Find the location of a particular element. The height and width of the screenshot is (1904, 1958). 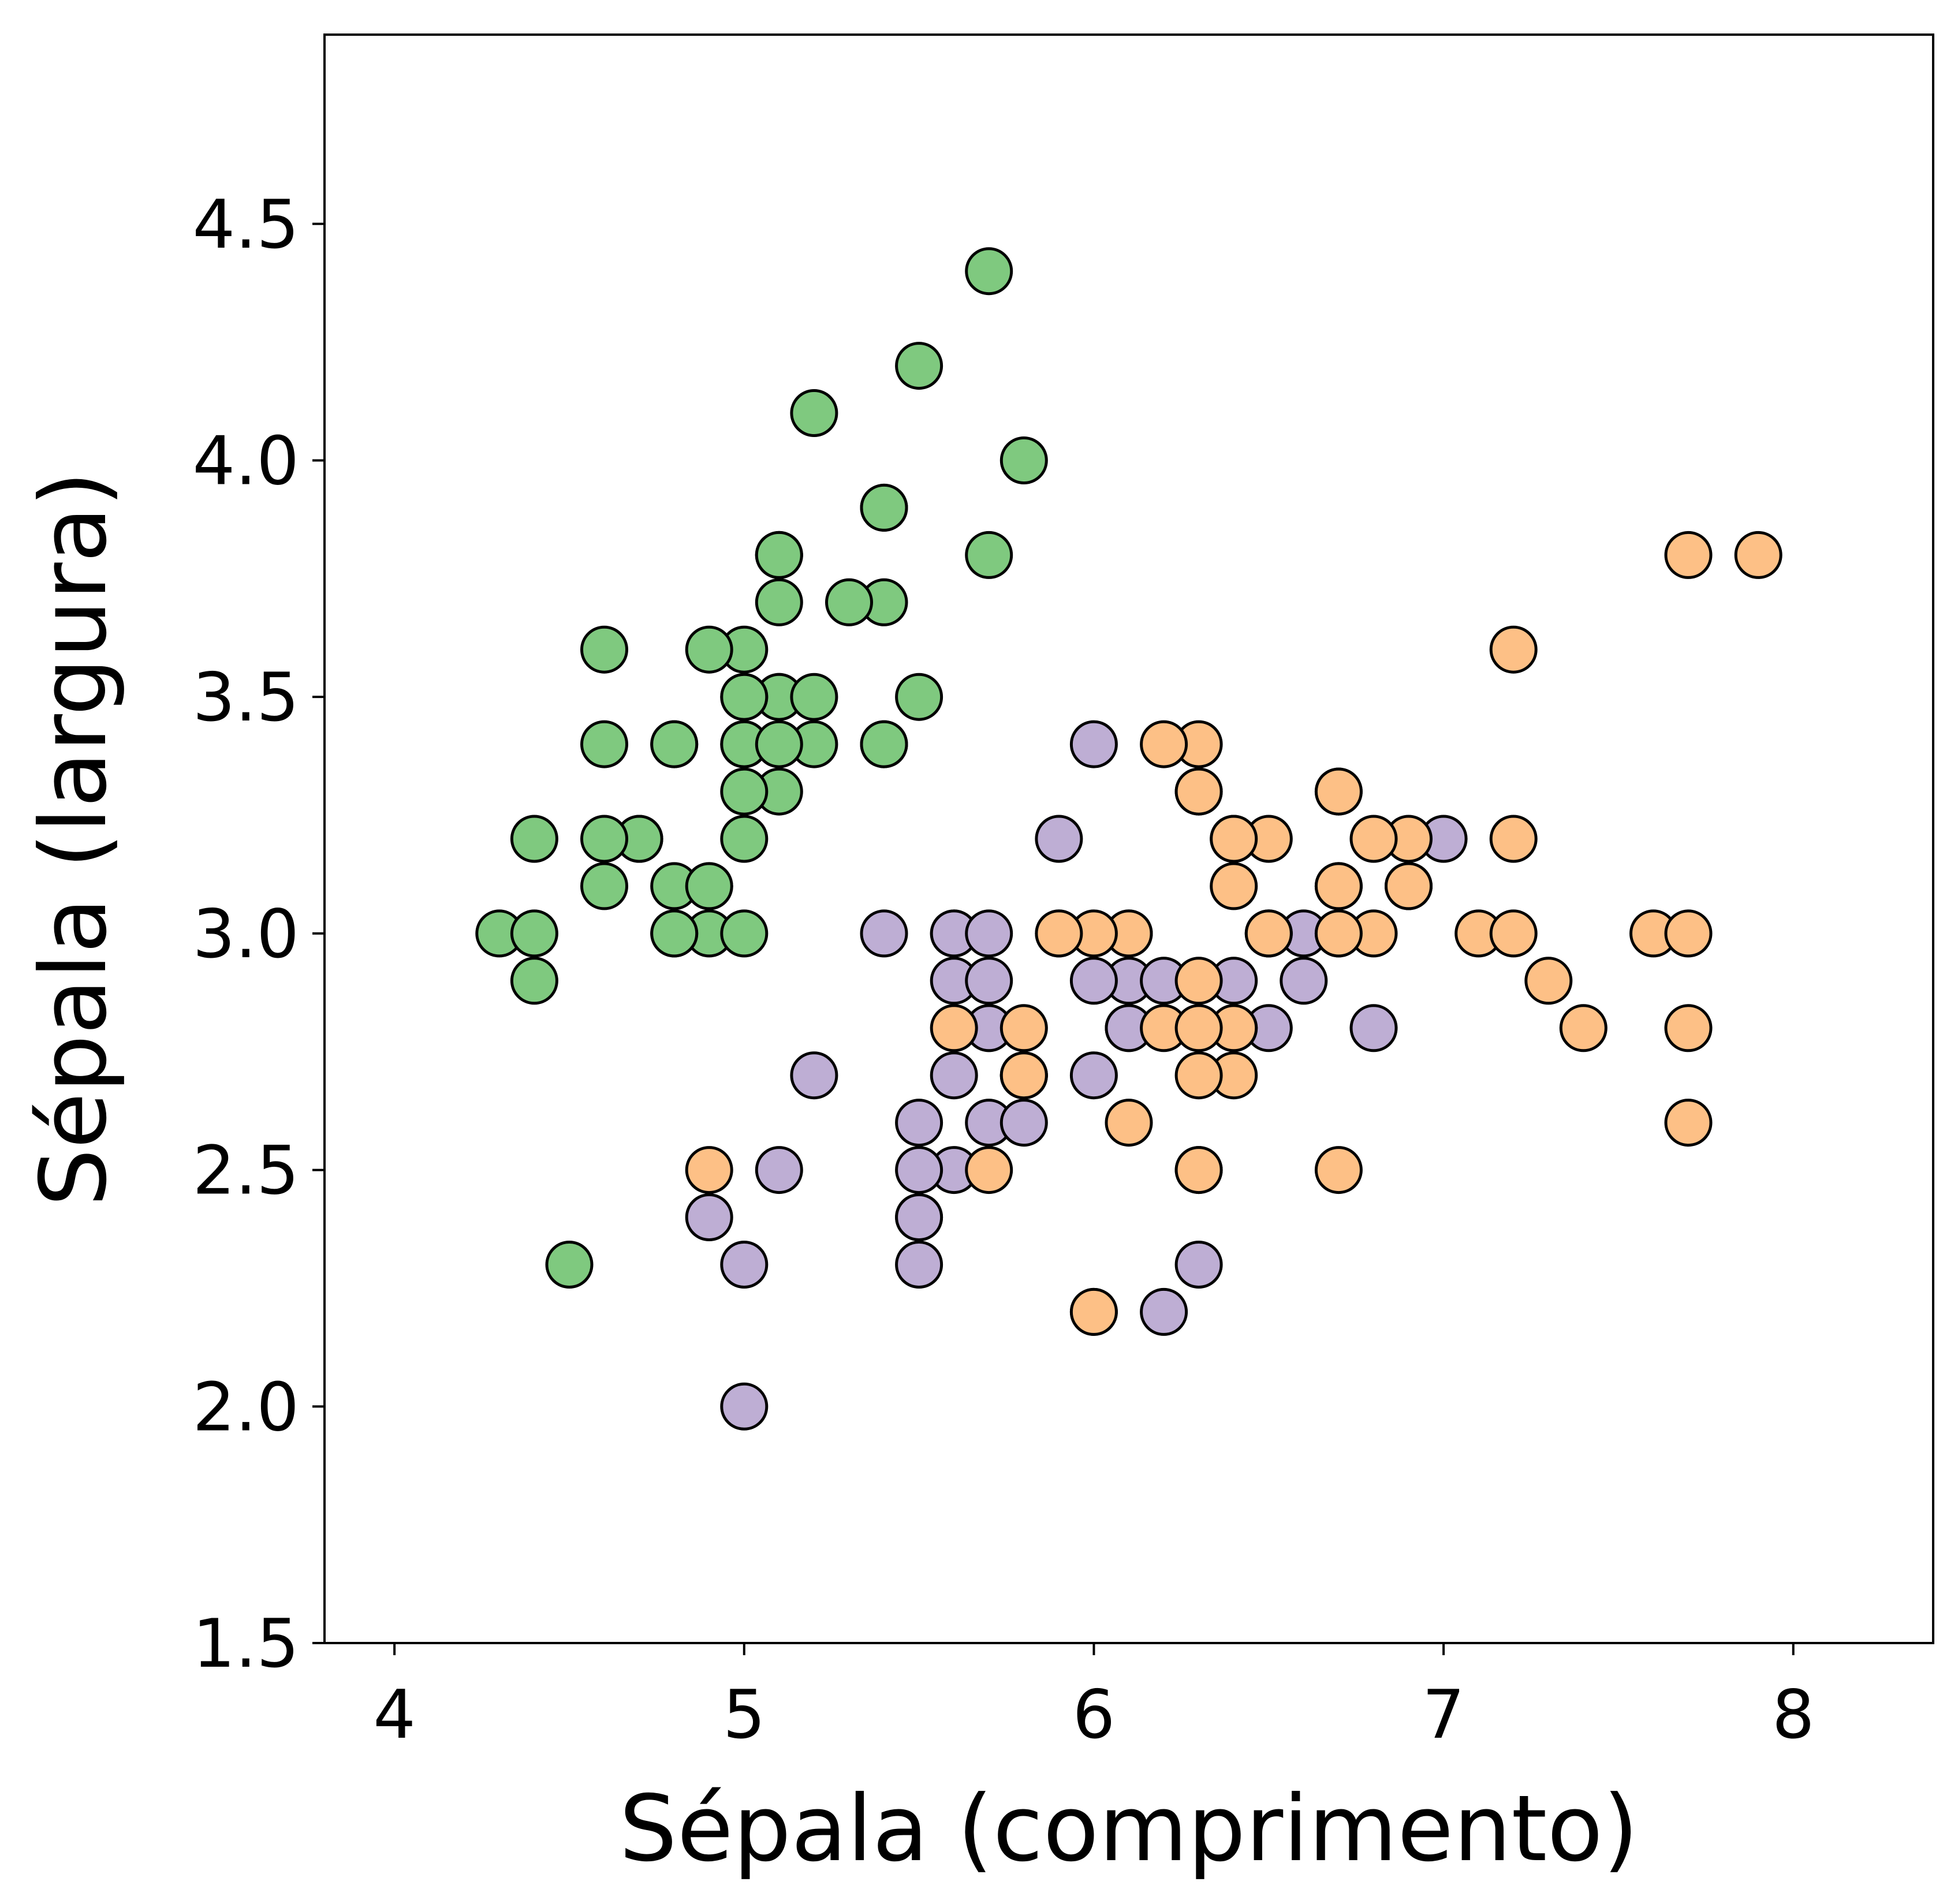

y-axis-label: Sépala (largura) is located at coordinates (74, 839).